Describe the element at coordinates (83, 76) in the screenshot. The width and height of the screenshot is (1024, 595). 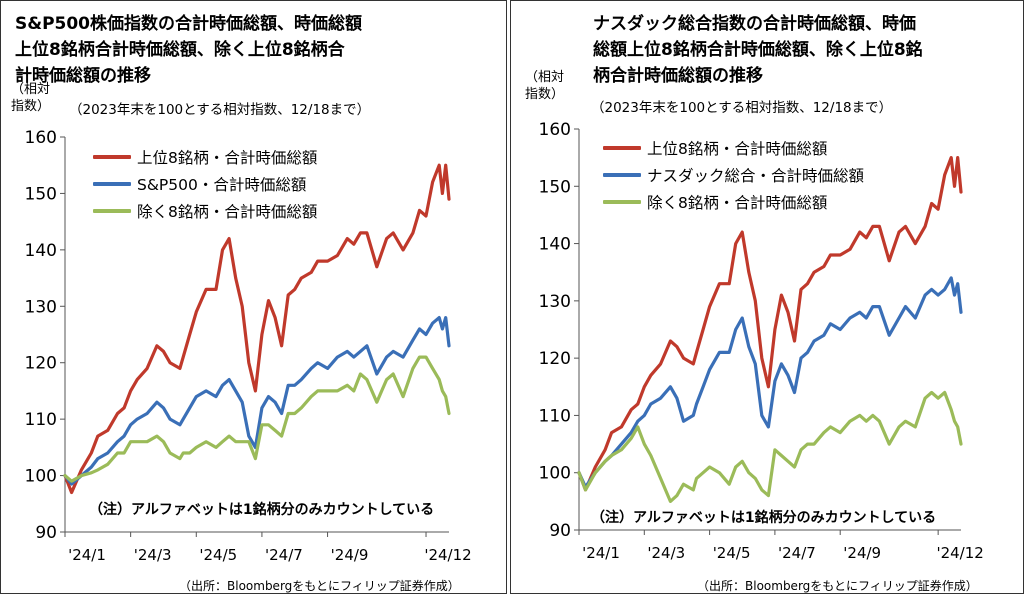
I see `chart-title-line-3: 計時価総額の推移` at that location.